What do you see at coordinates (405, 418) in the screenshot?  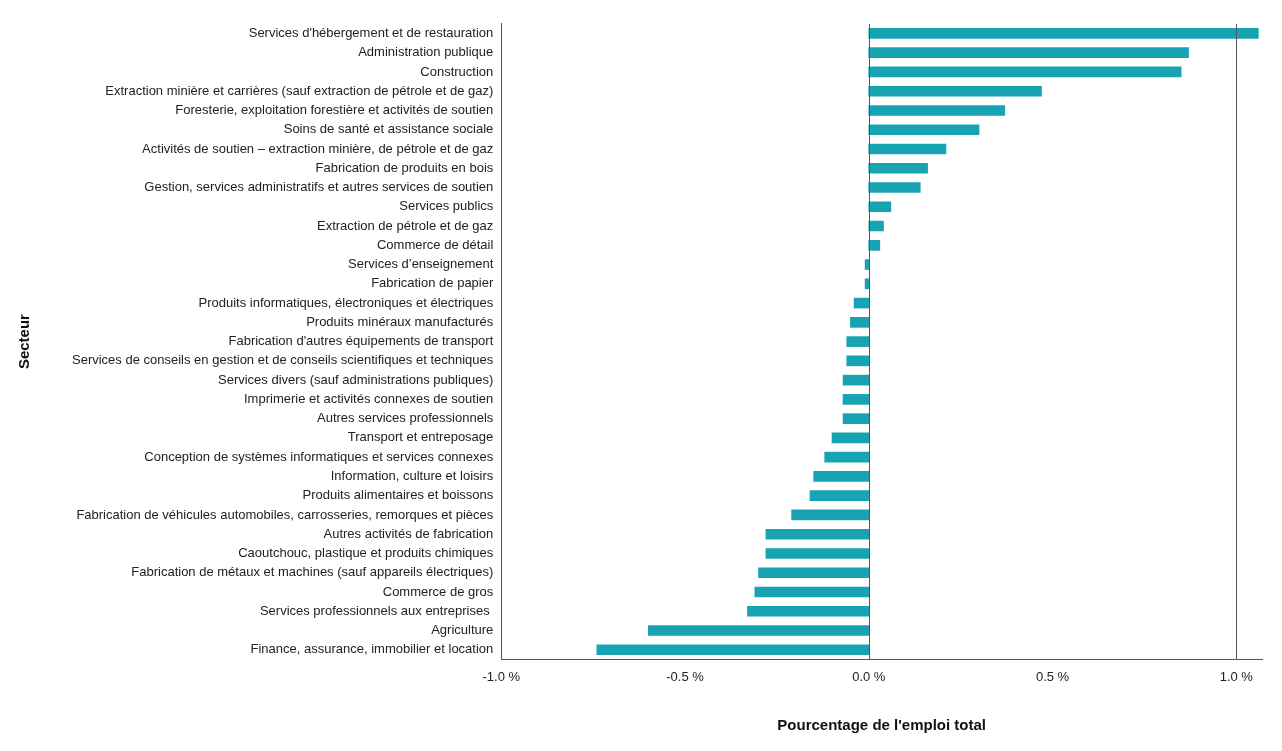 I see `y-tick-label: Autres services professionnels` at bounding box center [405, 418].